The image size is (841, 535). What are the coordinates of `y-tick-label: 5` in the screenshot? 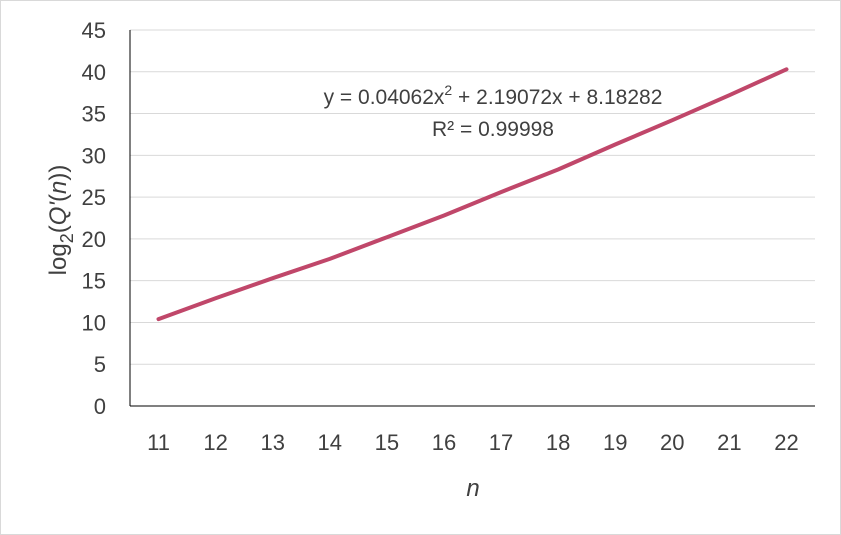 It's located at (100, 364).